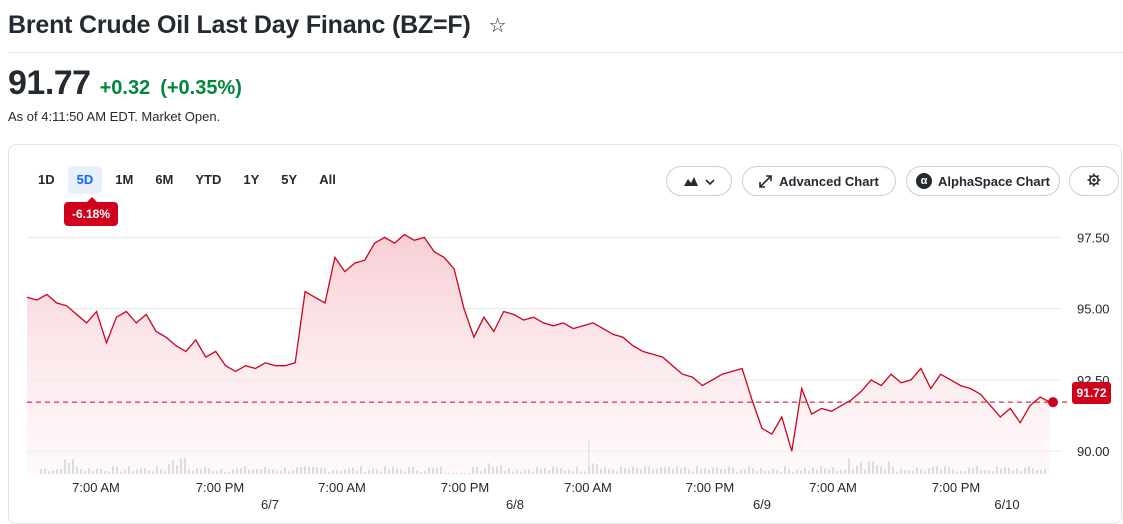  Describe the element at coordinates (924, 181) in the screenshot. I see `alpha-icon: α` at that location.